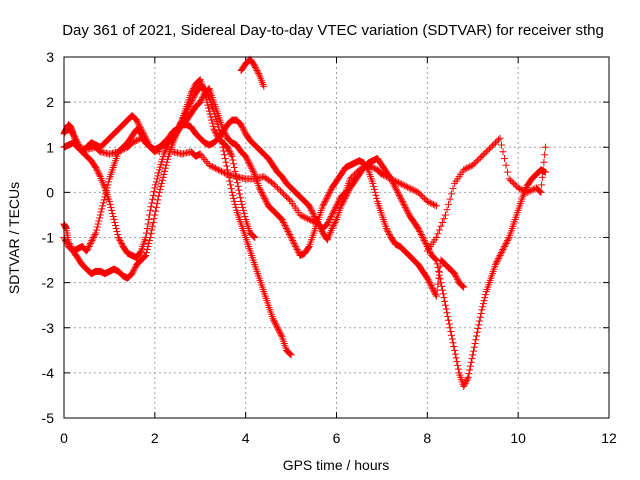 This screenshot has width=640, height=480. I want to click on x-tick-label: 0, so click(64, 438).